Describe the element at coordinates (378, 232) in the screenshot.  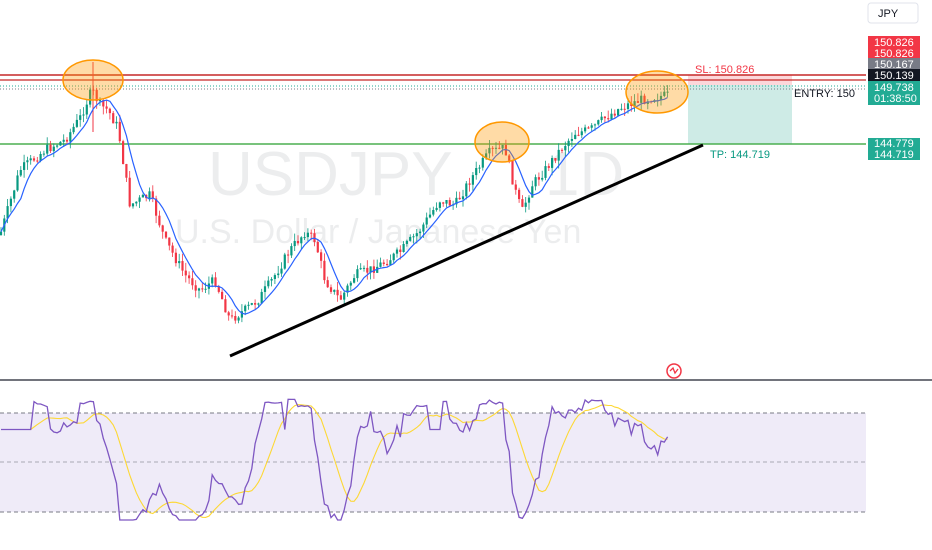
I see `watermark-instrument: U.S. Dollar / Japanese Yen` at that location.